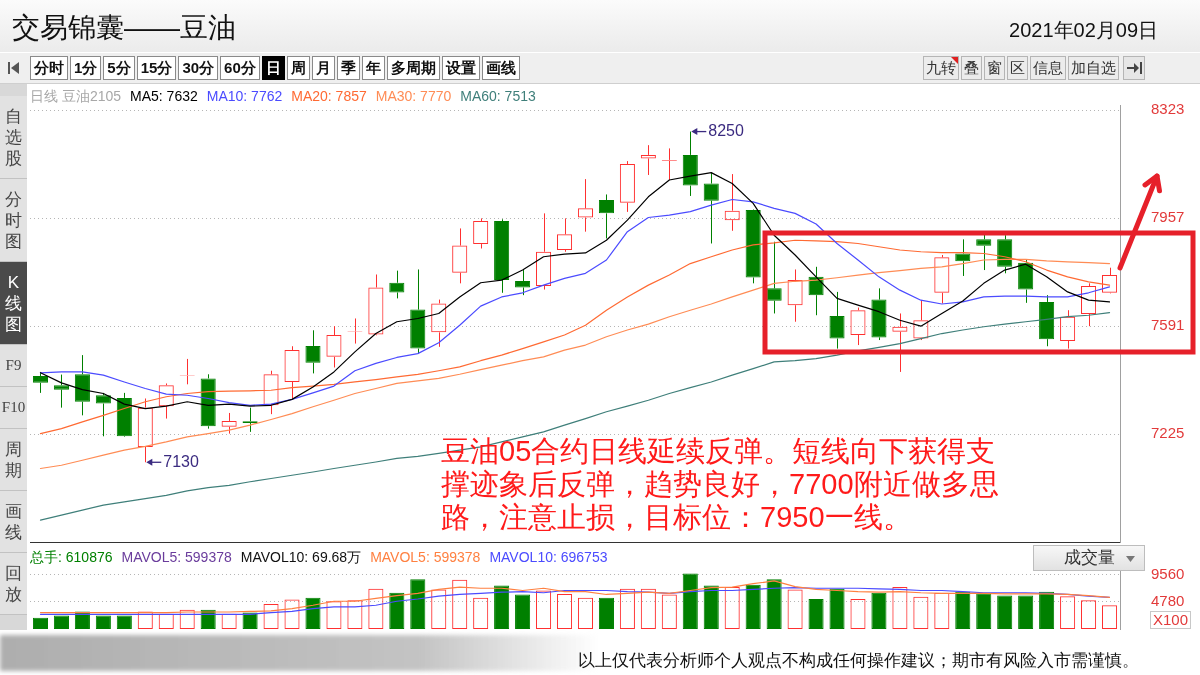 This screenshot has width=1200, height=675. I want to click on side-tab: 自选股, so click(13, 137).